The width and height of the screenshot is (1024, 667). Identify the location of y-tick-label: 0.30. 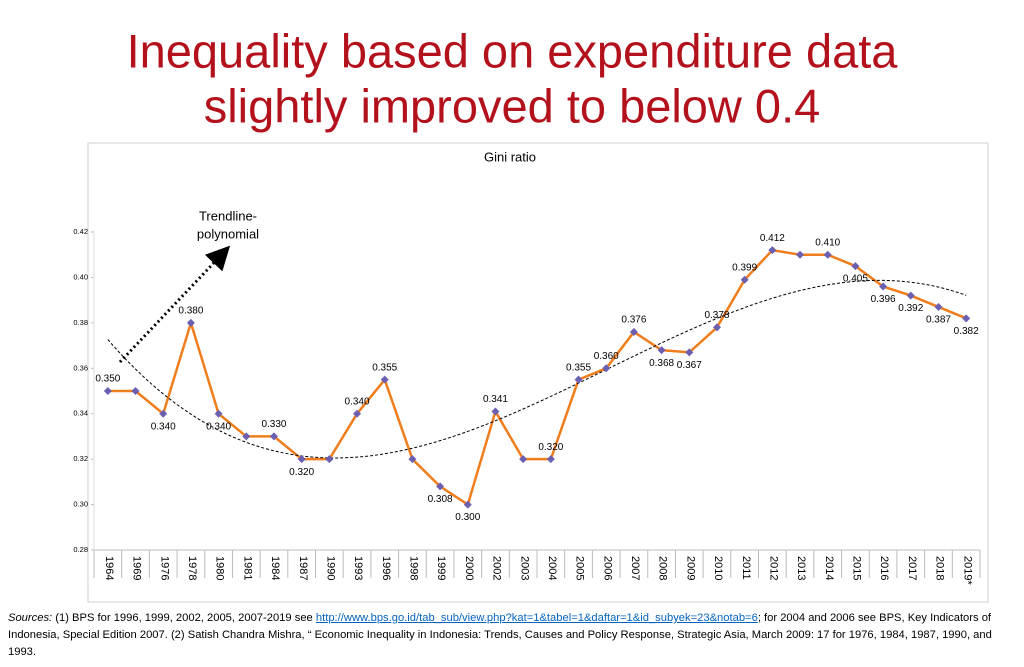
(80, 504).